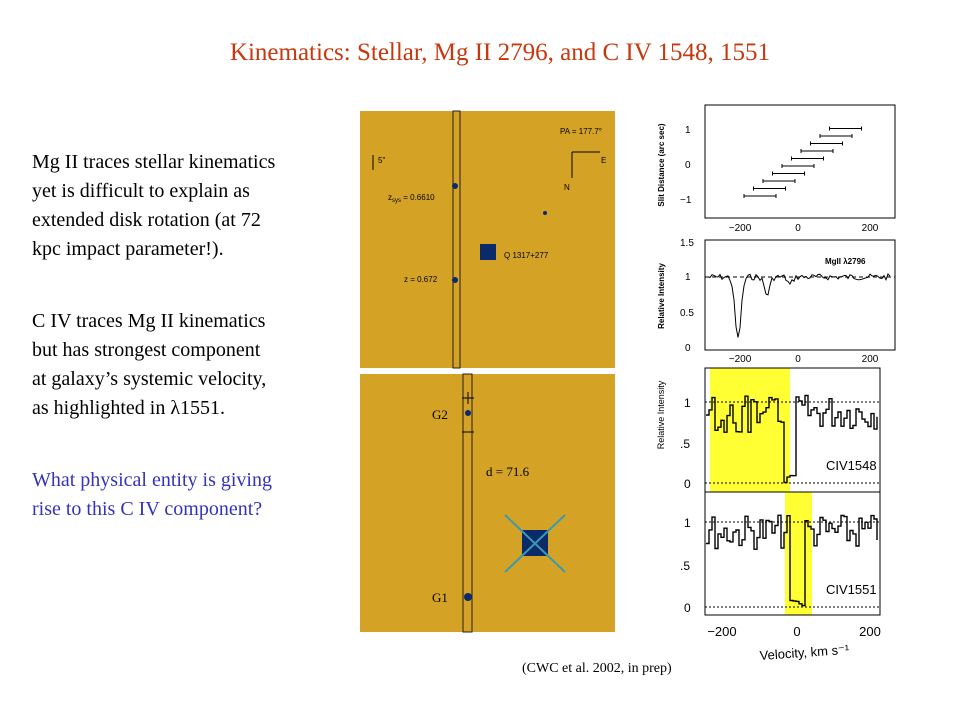  What do you see at coordinates (487, 503) in the screenshot?
I see `image-bottom` at bounding box center [487, 503].